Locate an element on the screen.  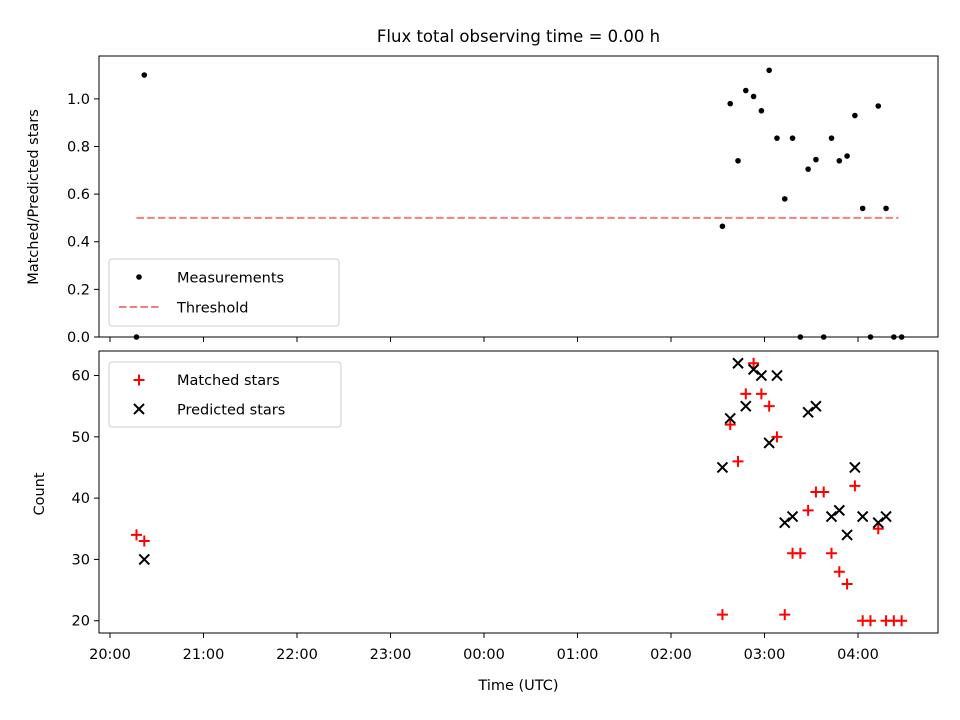
y-tick-label: 20 is located at coordinates (81, 622).